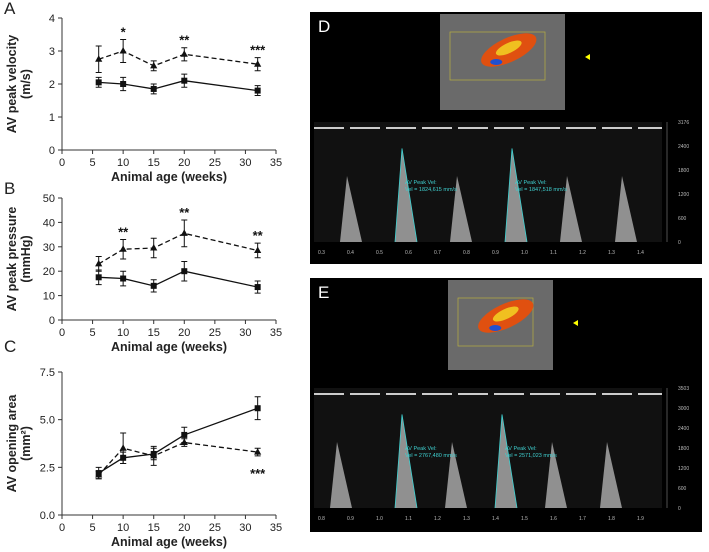 This screenshot has height=552, width=709. I want to click on time-label: 0.8, so click(321, 519).